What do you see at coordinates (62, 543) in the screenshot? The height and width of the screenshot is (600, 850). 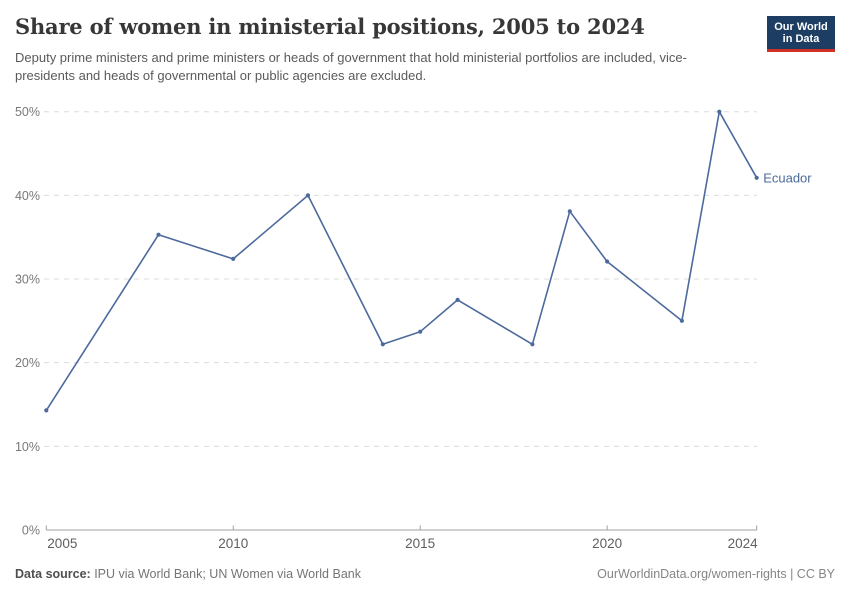 I see `x-axis-tick-label: 2005` at bounding box center [62, 543].